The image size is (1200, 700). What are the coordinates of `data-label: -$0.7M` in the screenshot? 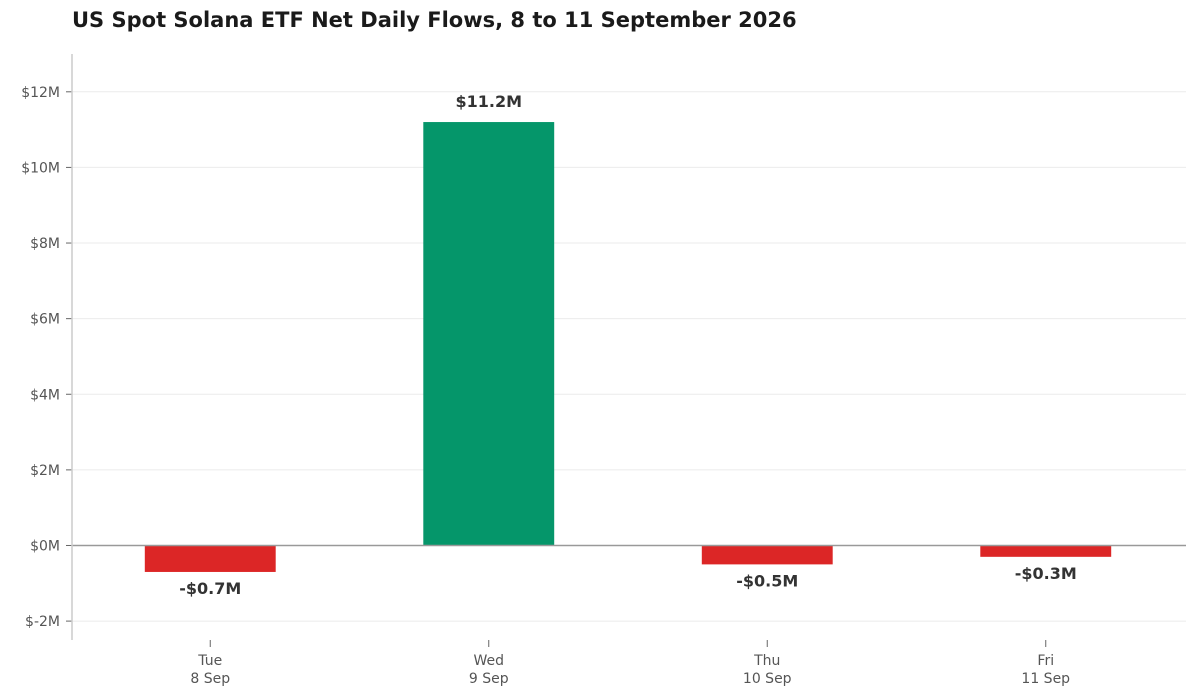 It's located at (210, 588).